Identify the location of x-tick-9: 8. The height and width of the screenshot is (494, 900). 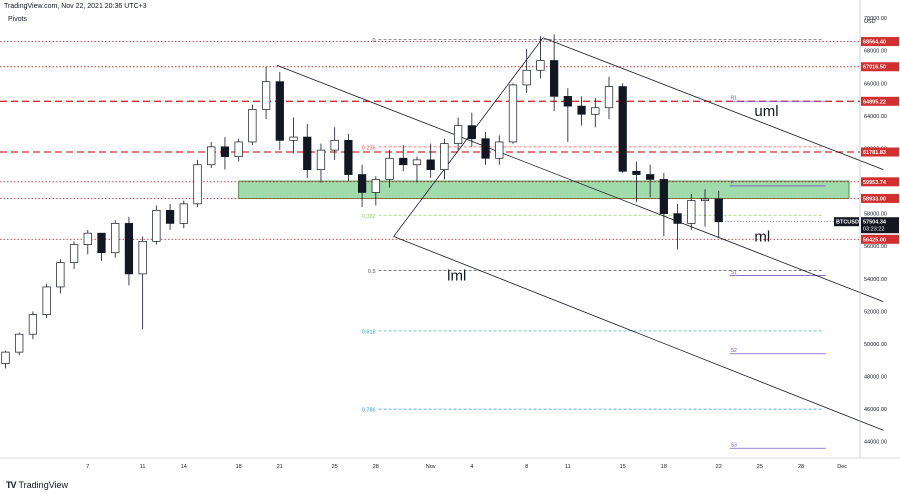
(526, 467).